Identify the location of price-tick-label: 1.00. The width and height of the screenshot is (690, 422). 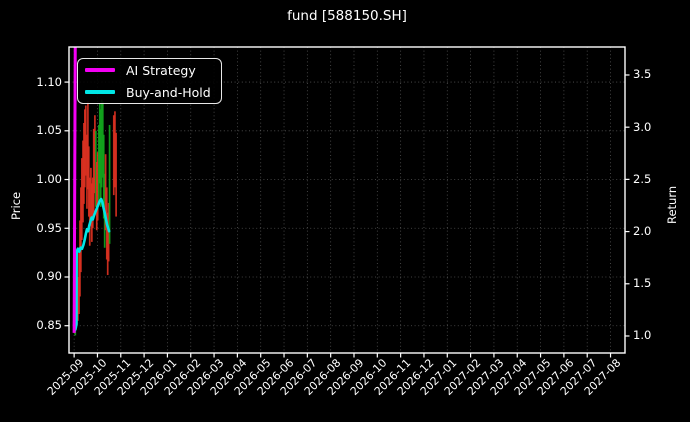
(49, 179).